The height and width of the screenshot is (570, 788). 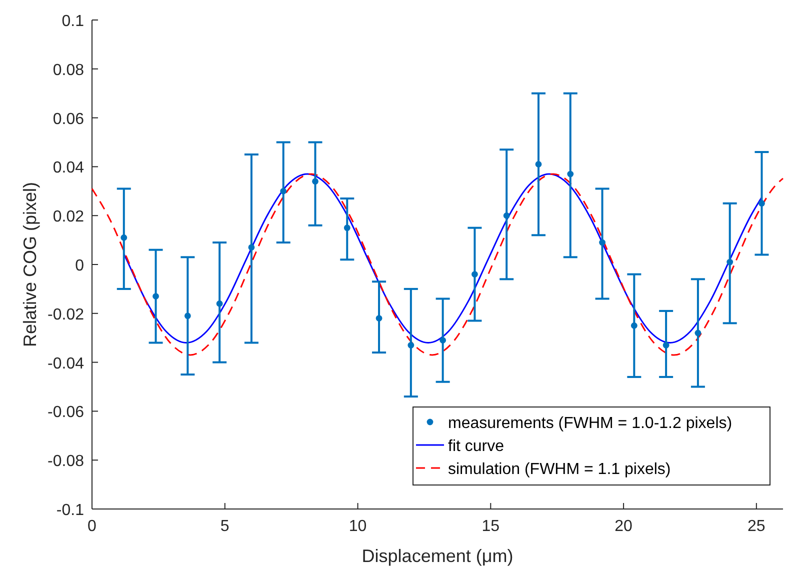 I want to click on y-tick-label: 0.08, so click(x=68, y=70).